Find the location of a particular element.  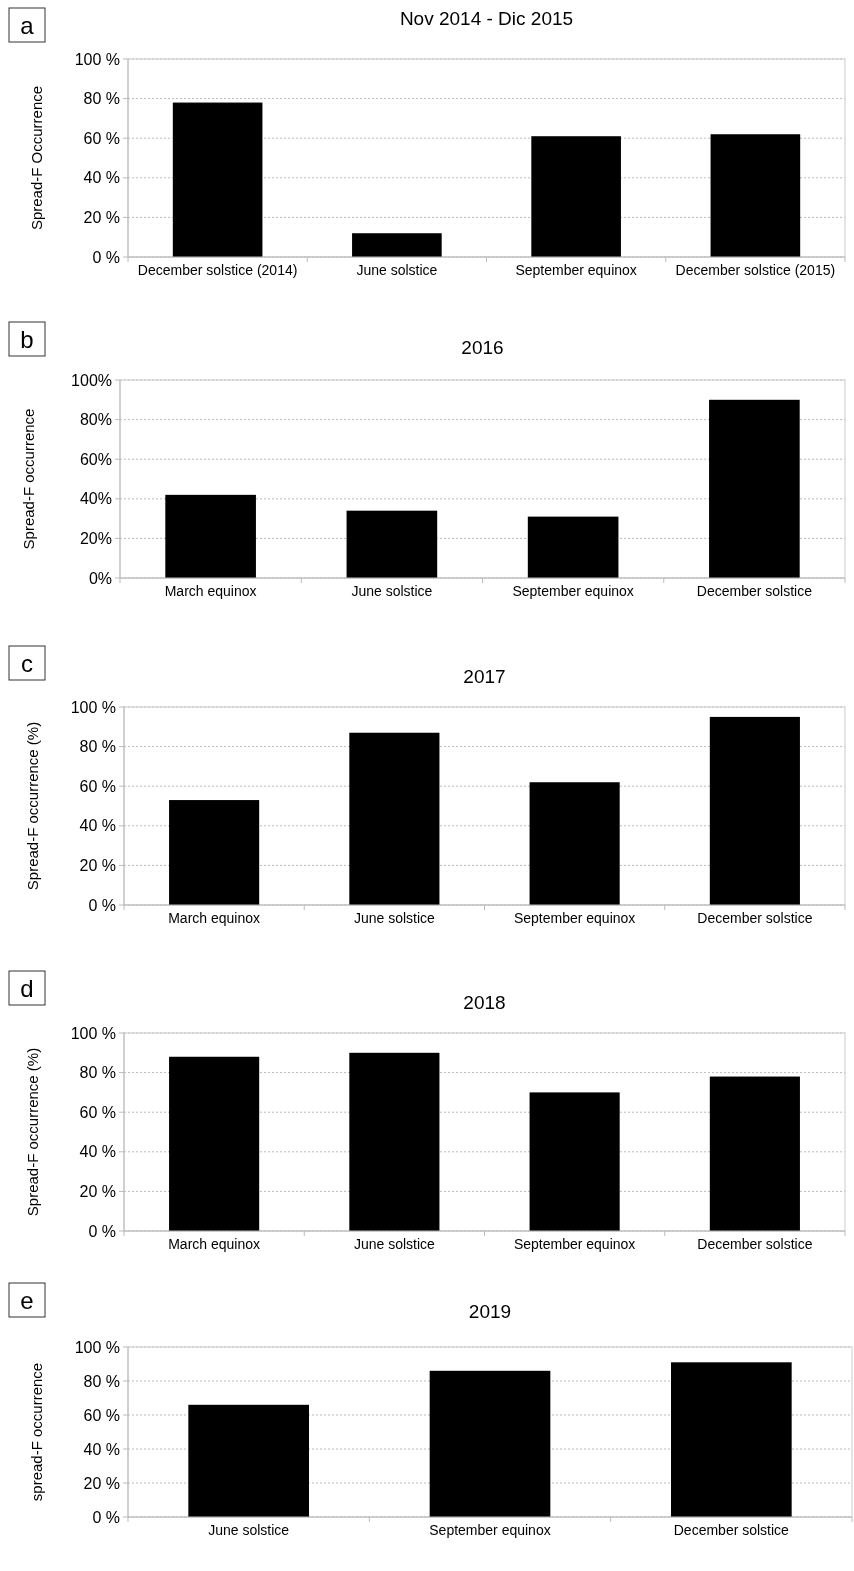

chart-title: Nov 2014 - Dic 2015 is located at coordinates (486, 18).